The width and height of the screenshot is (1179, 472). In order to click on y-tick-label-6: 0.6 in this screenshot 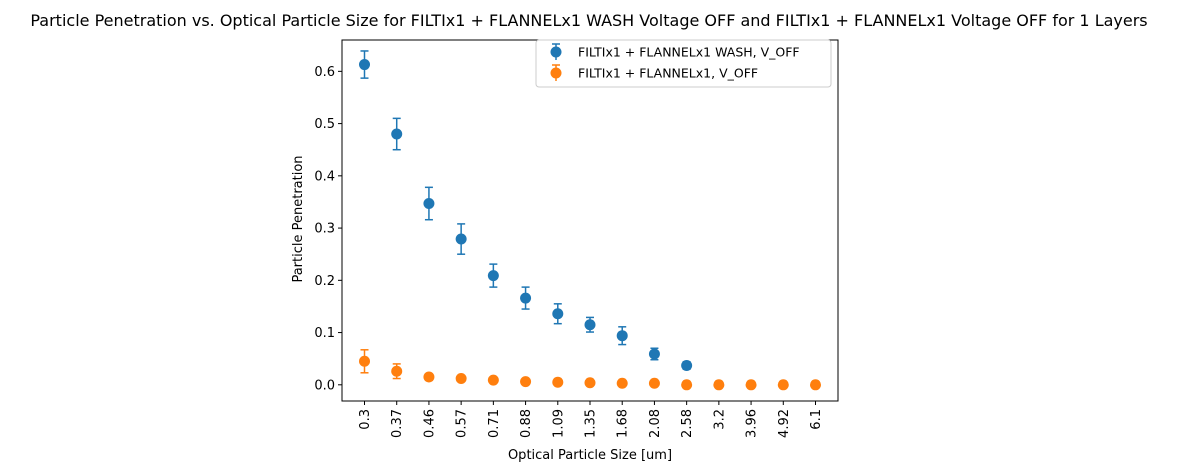, I will do `click(324, 72)`.